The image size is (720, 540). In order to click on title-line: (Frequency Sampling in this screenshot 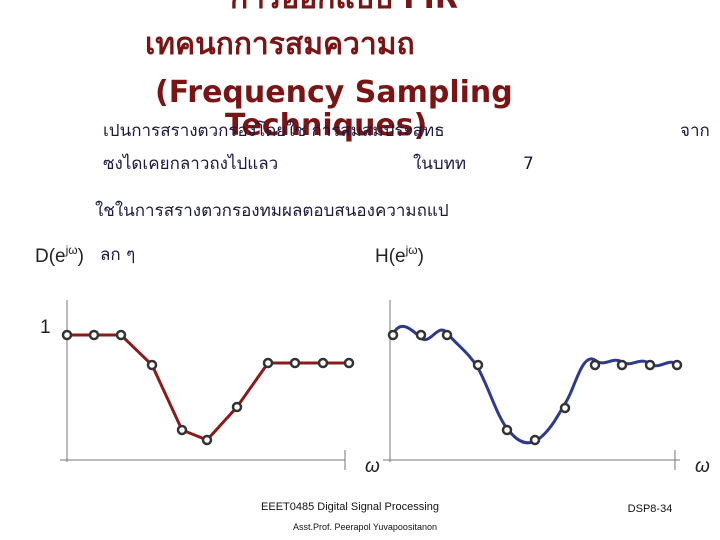, I will do `click(334, 92)`.